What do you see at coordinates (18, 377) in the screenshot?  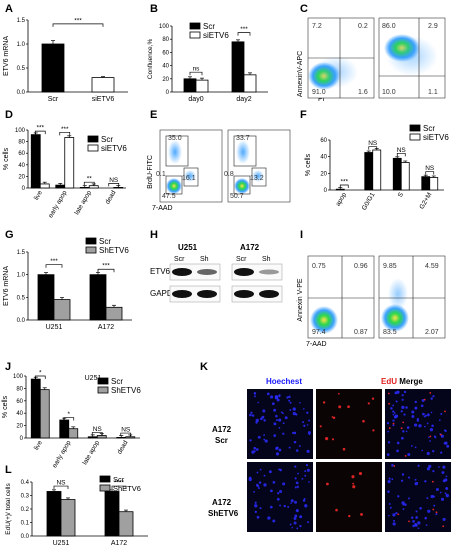 I see `J-ytick-label-5: 100` at bounding box center [18, 377].